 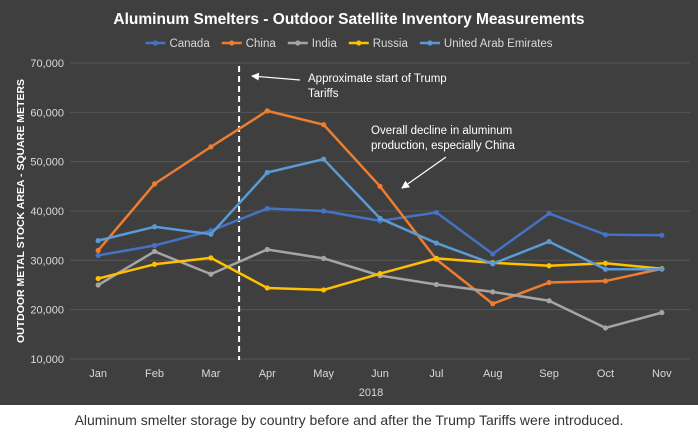 I want to click on legend-label: India, so click(x=325, y=44).